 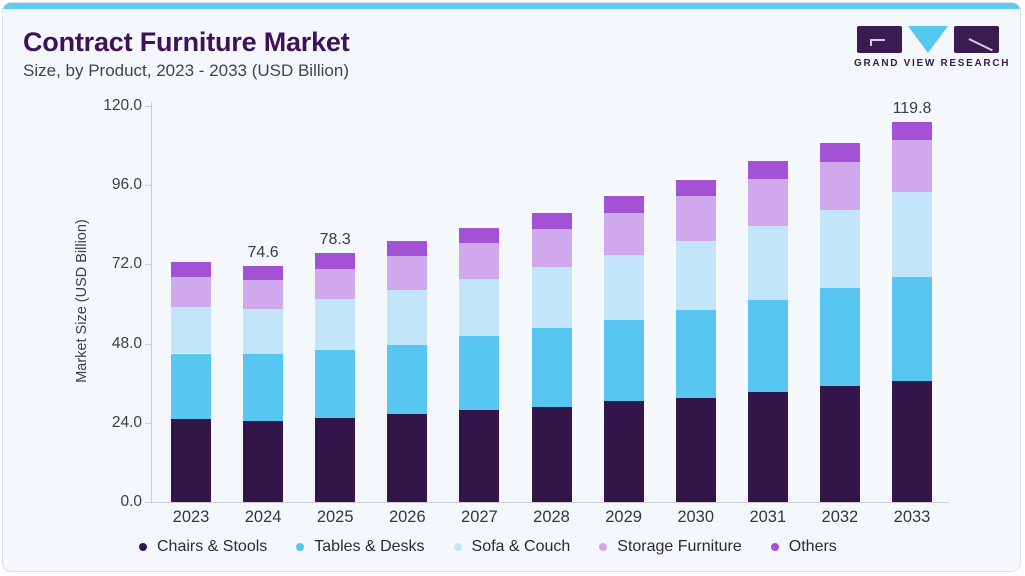 What do you see at coordinates (932, 63) in the screenshot?
I see `logo-text: GRAND VIEW RESEARCH` at bounding box center [932, 63].